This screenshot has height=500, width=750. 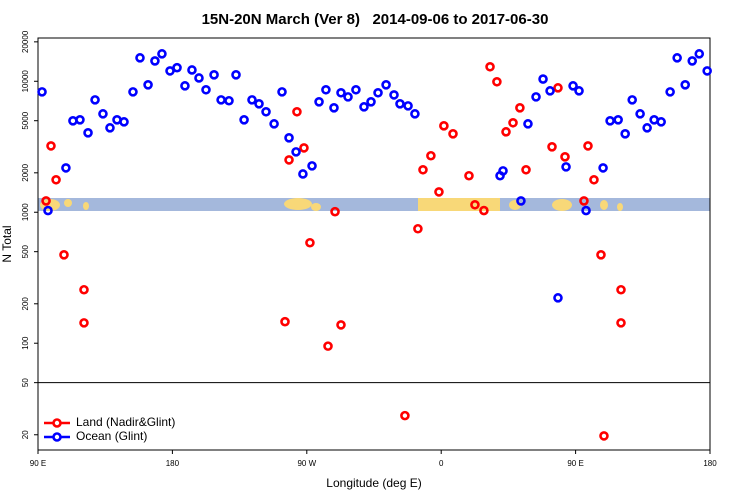 What do you see at coordinates (111, 436) in the screenshot?
I see `legend-label: Ocean (Glint)` at bounding box center [111, 436].